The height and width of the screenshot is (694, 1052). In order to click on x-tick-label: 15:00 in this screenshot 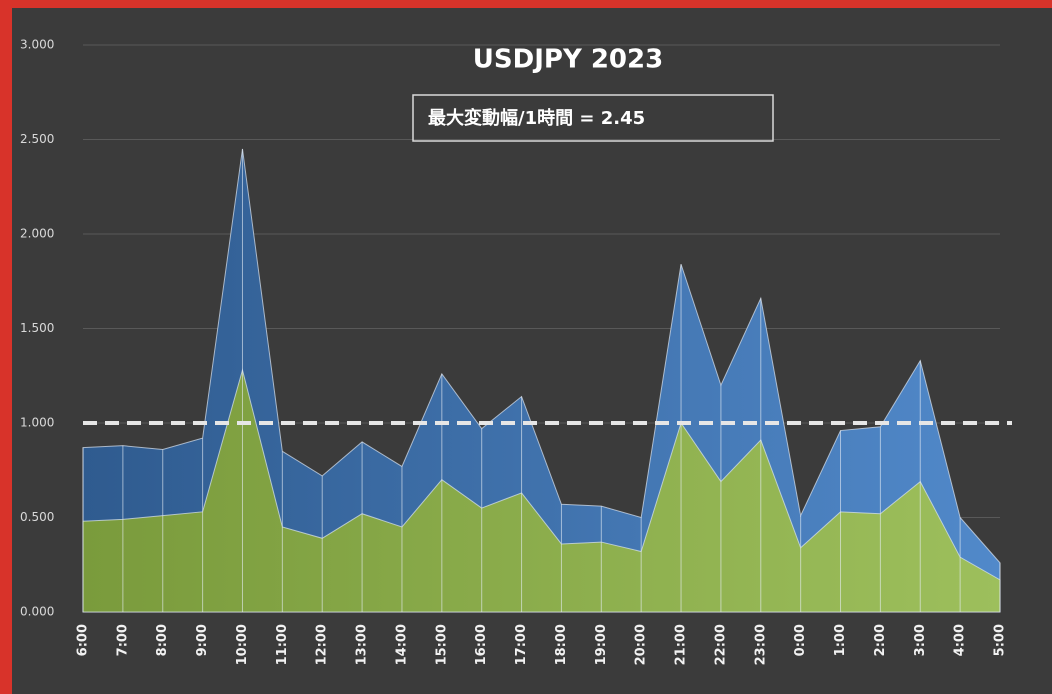, I will do `click(441, 644)`.